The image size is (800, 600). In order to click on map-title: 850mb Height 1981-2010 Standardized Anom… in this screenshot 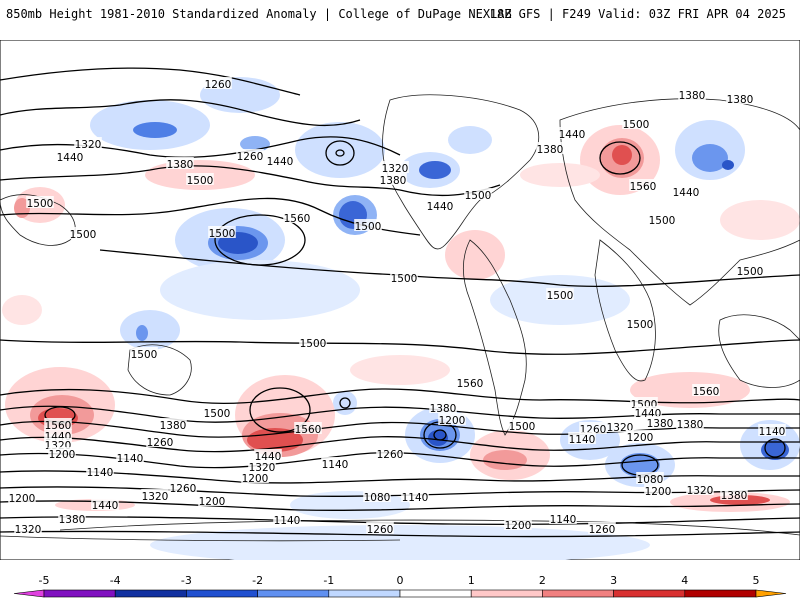, I will do `click(259, 14)`.